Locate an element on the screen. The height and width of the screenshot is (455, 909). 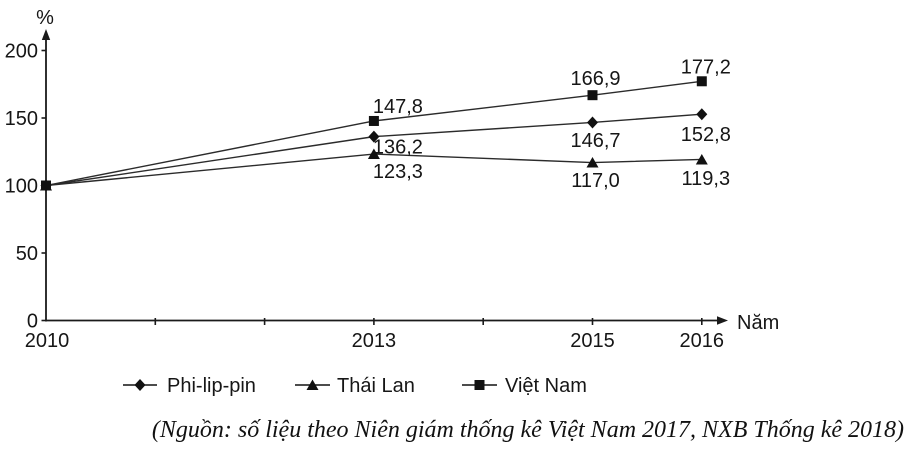
x-axis-unit-label: Năm is located at coordinates (758, 323).